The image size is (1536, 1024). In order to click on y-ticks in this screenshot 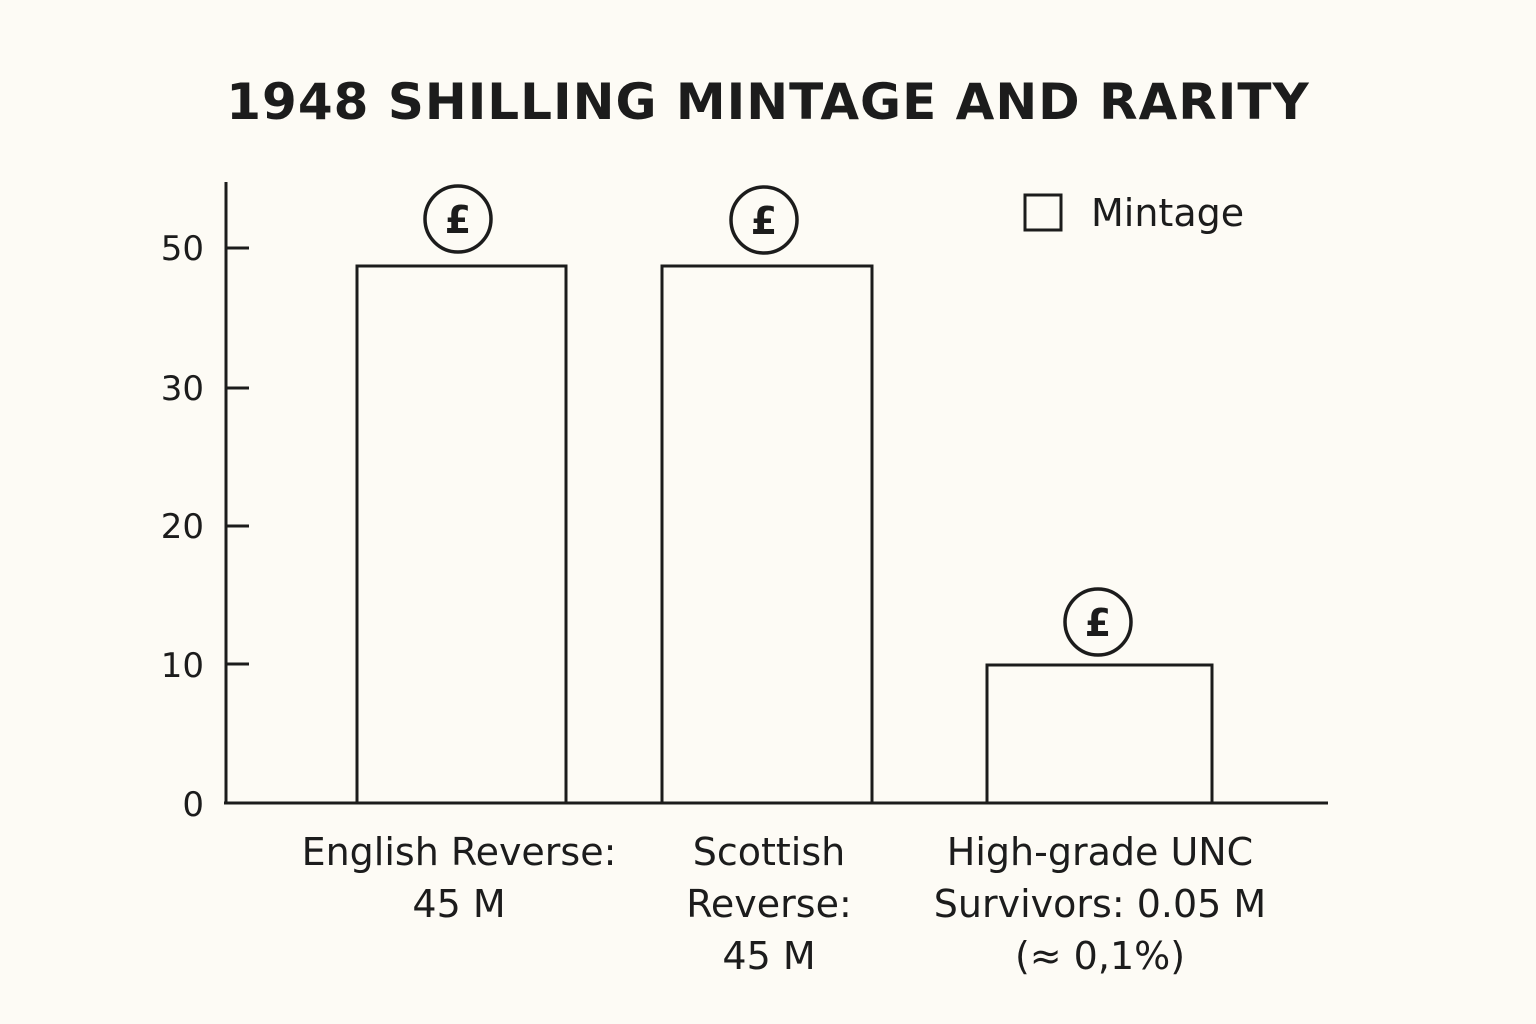, I will do `click(237, 456)`.